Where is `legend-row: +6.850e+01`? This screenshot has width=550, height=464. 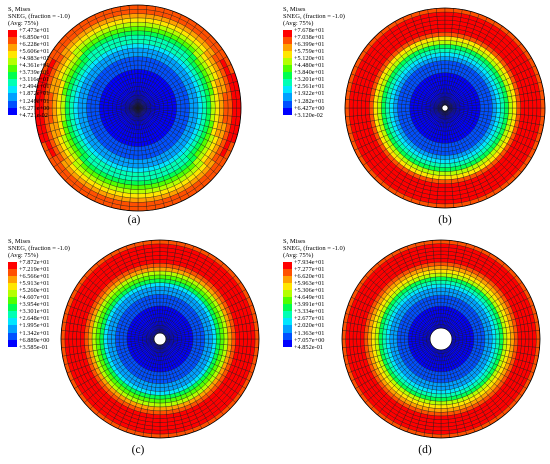
legend-row: +6.850e+01 is located at coordinates (39, 39).